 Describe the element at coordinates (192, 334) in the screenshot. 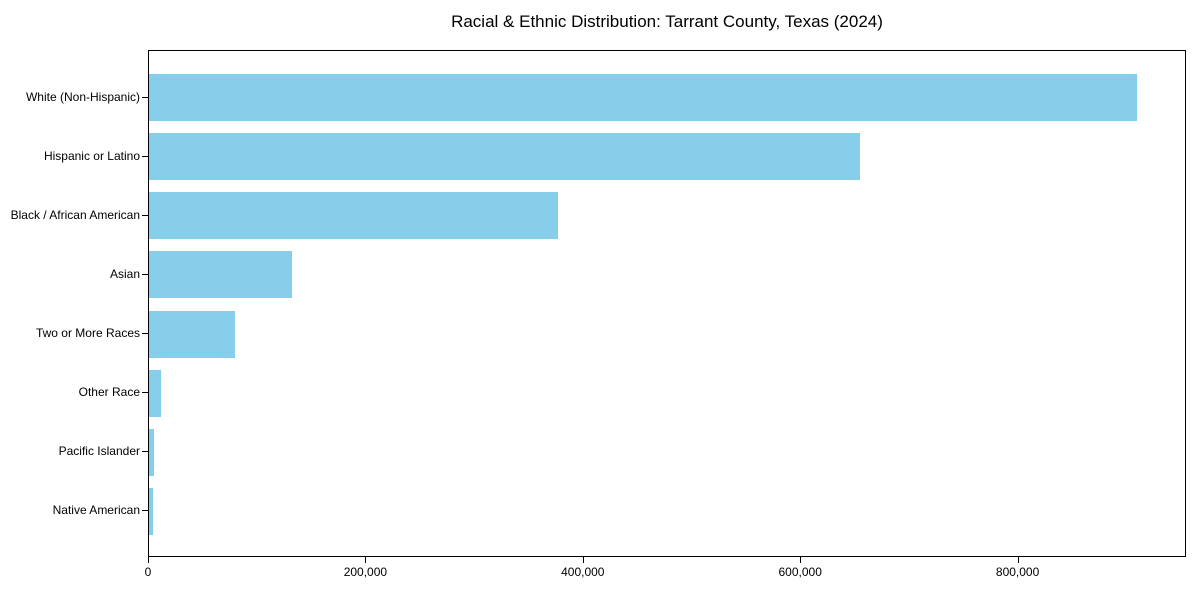

I see `bar-two-or-more-races` at that location.